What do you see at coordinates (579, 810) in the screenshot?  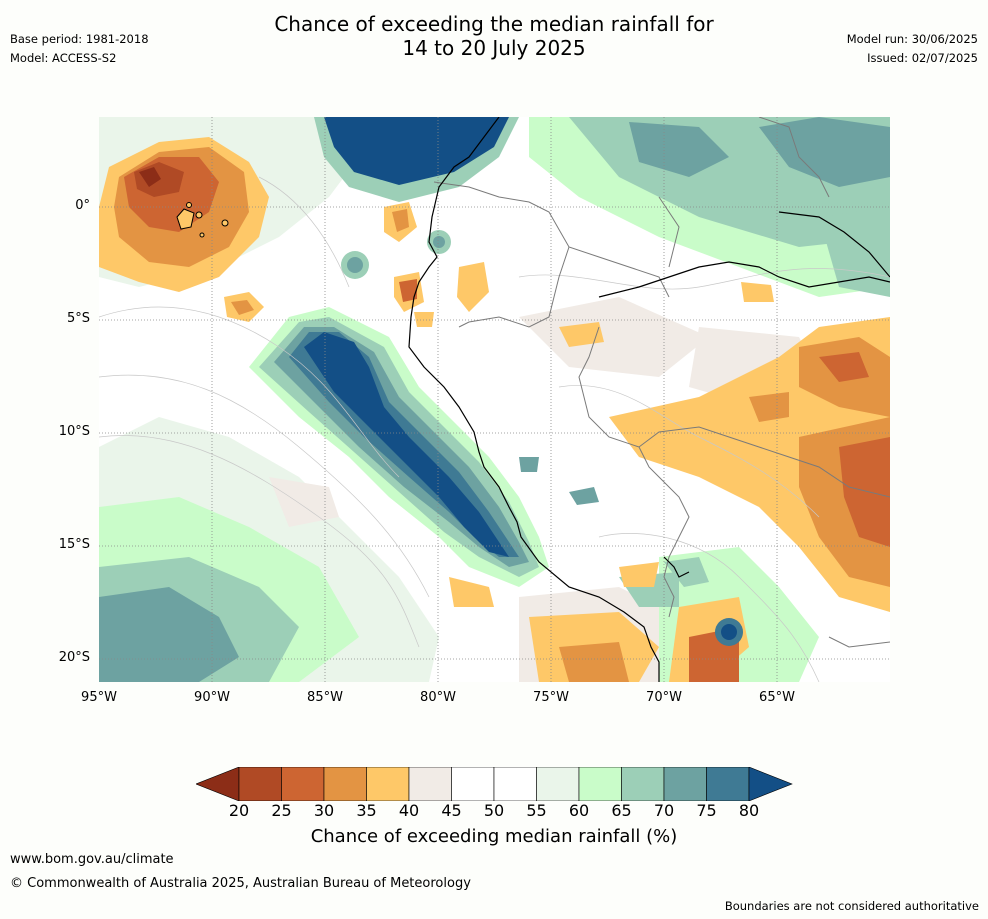 I see `colorbar-tick-label: 60` at bounding box center [579, 810].